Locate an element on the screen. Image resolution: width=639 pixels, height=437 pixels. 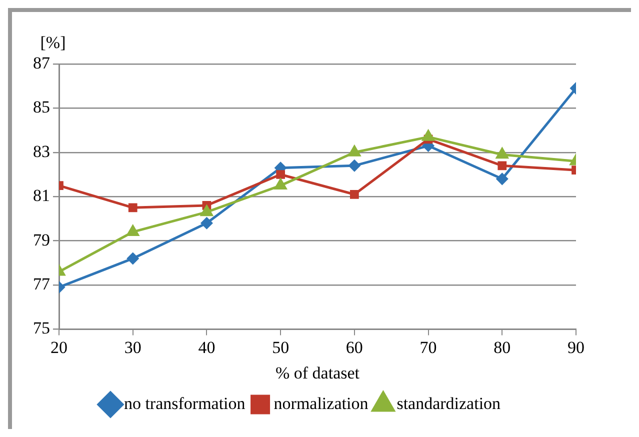
legend-label: standardization is located at coordinates (449, 403).